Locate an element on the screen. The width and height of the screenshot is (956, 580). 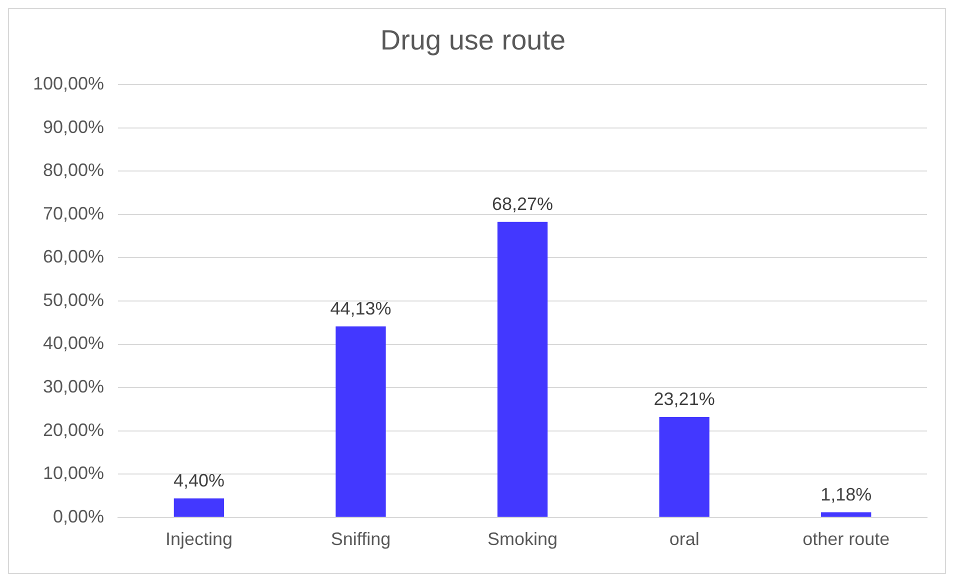
y-tick-label: 0,00% is located at coordinates (78, 516).